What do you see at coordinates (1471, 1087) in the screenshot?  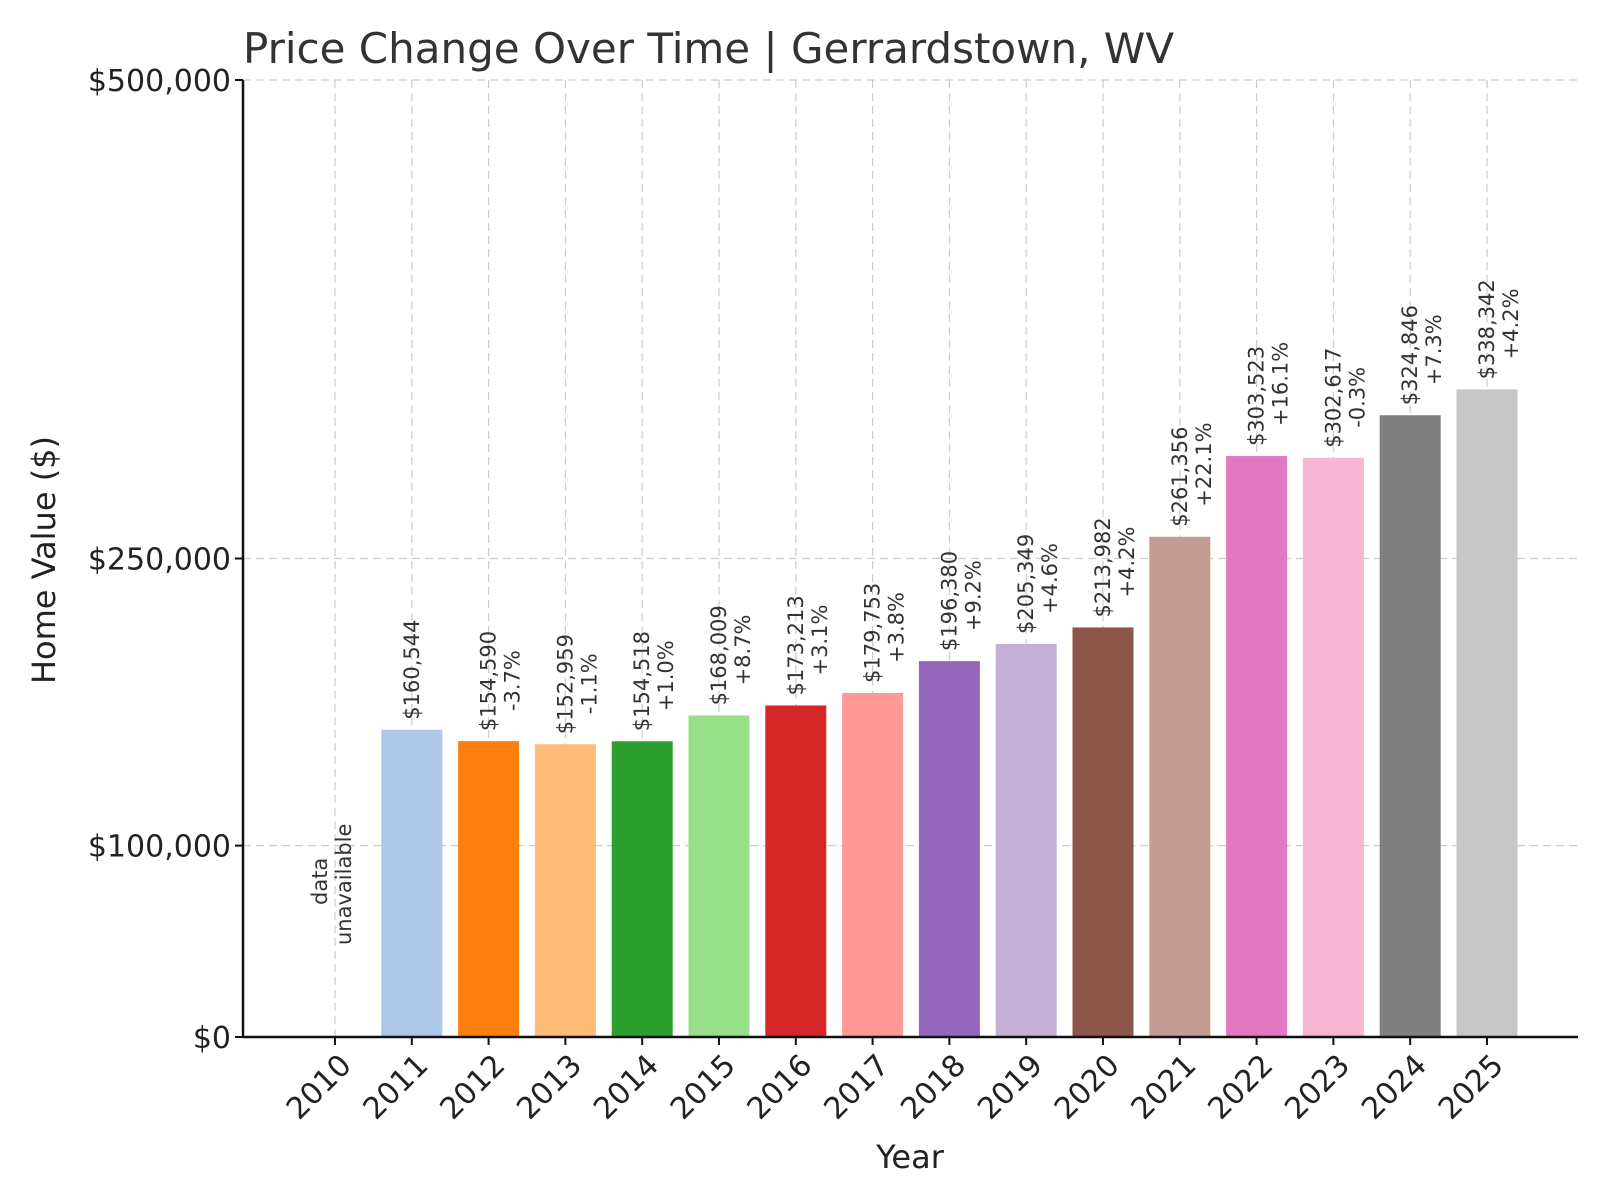 I see `x-tick-label: 2025` at bounding box center [1471, 1087].